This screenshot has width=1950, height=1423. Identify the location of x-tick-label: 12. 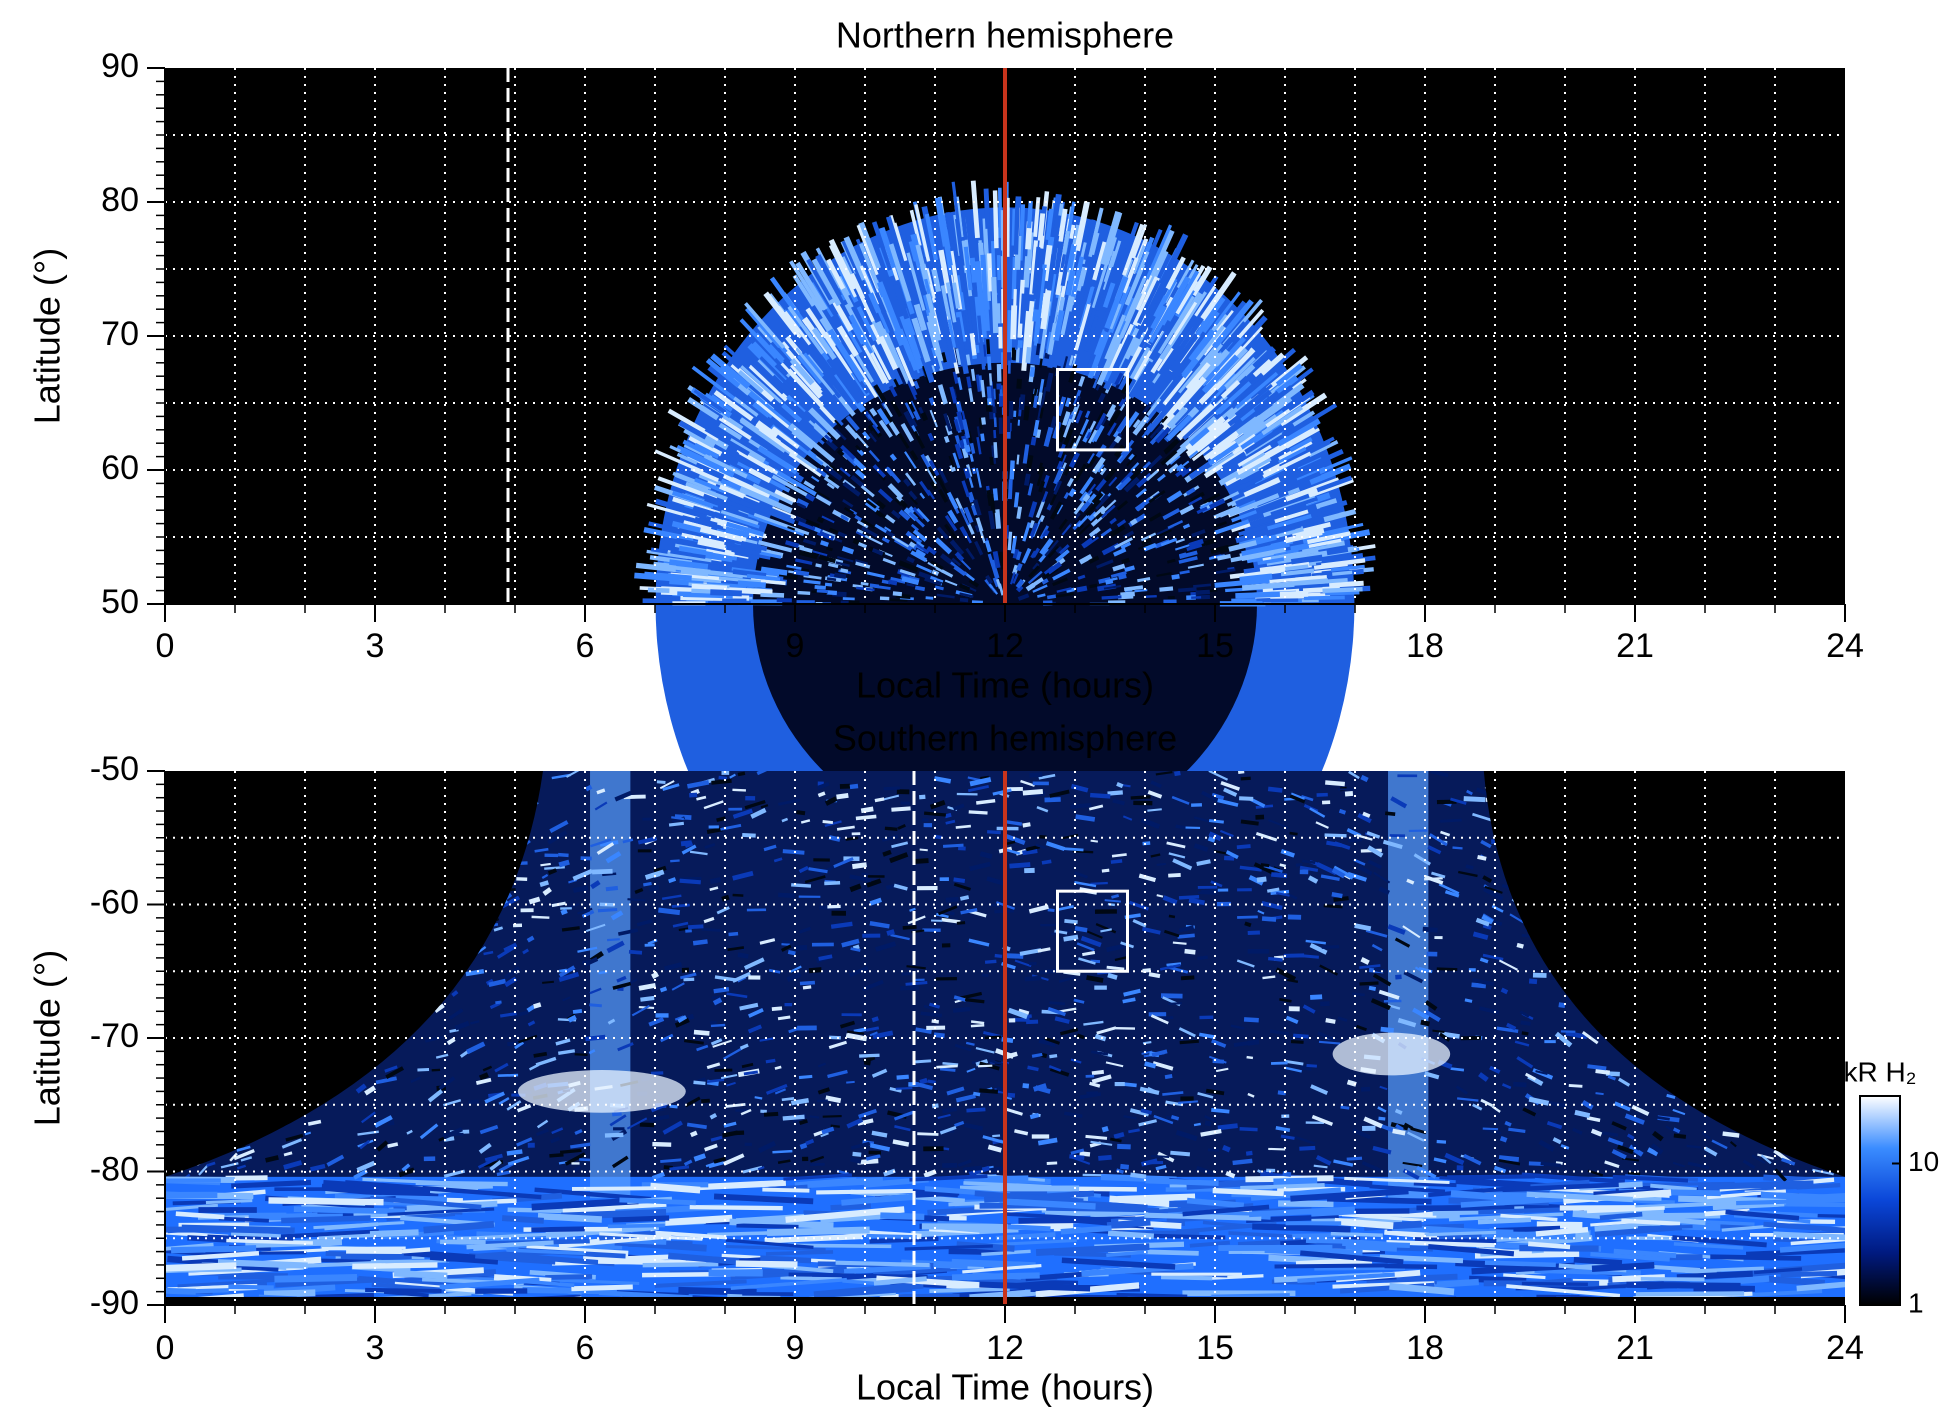
(1005, 646).